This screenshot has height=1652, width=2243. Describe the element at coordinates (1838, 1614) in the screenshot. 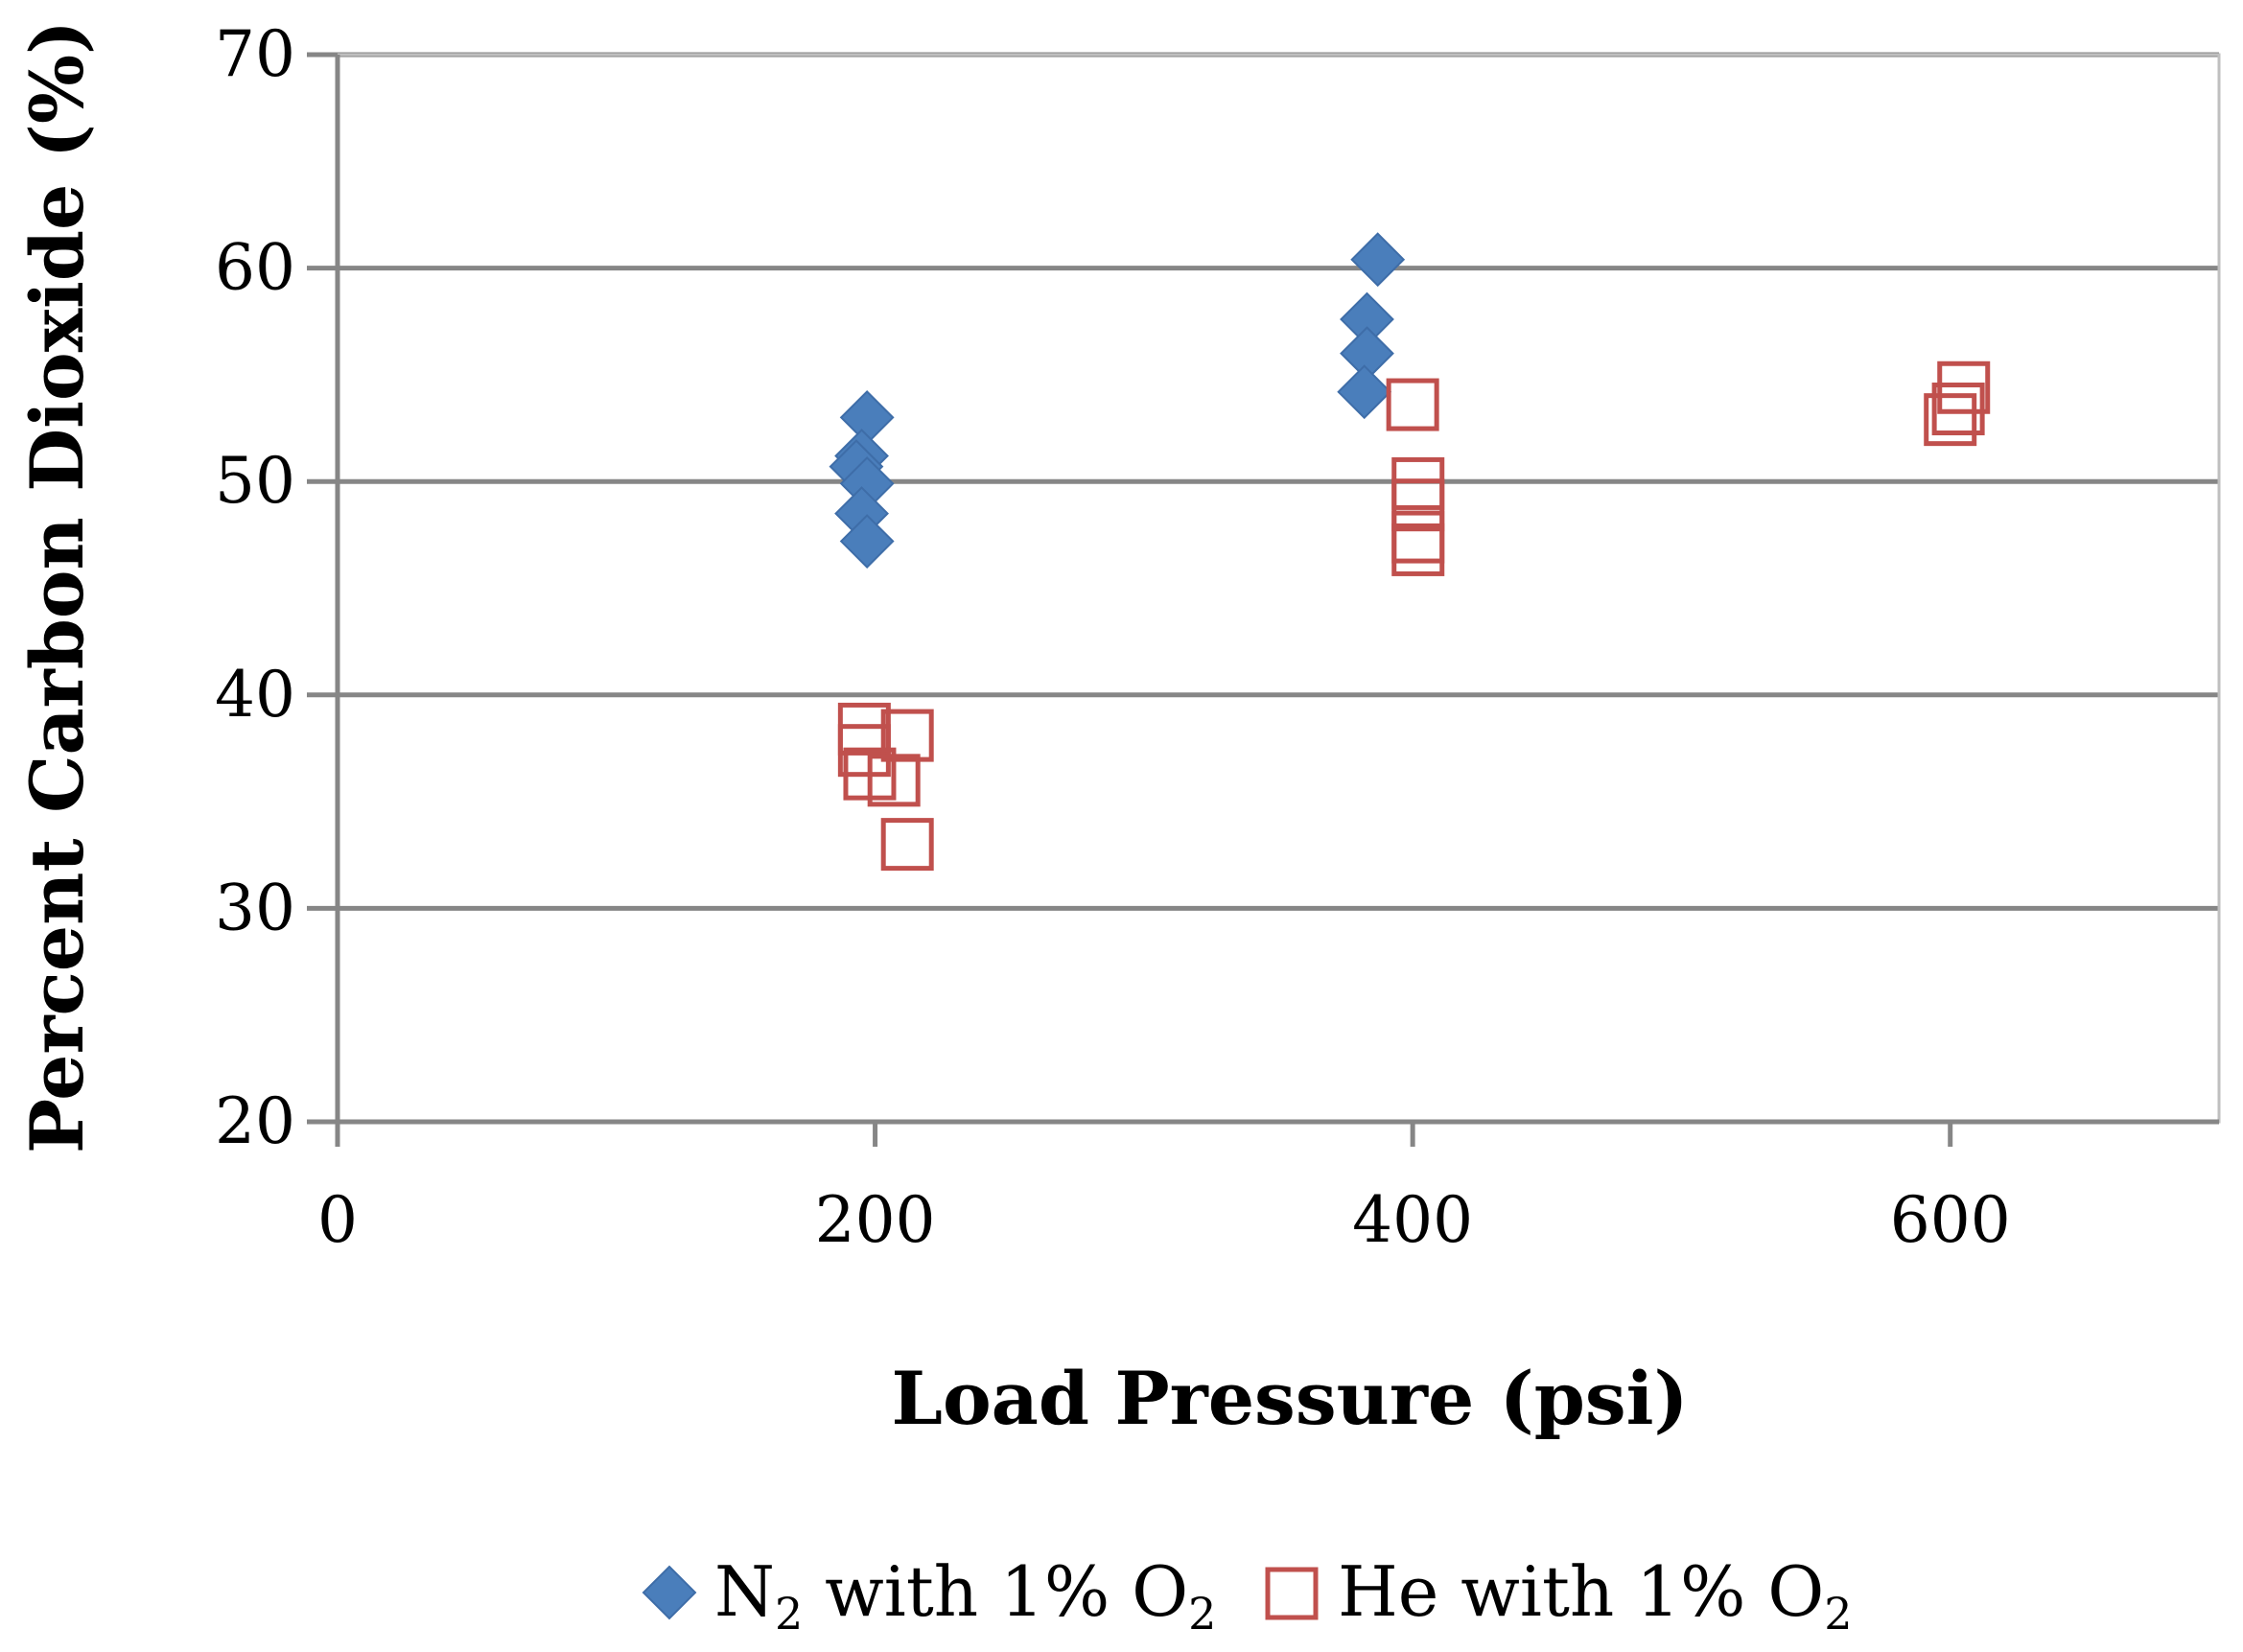

I see `legend-label-he-subscript: 2` at that location.